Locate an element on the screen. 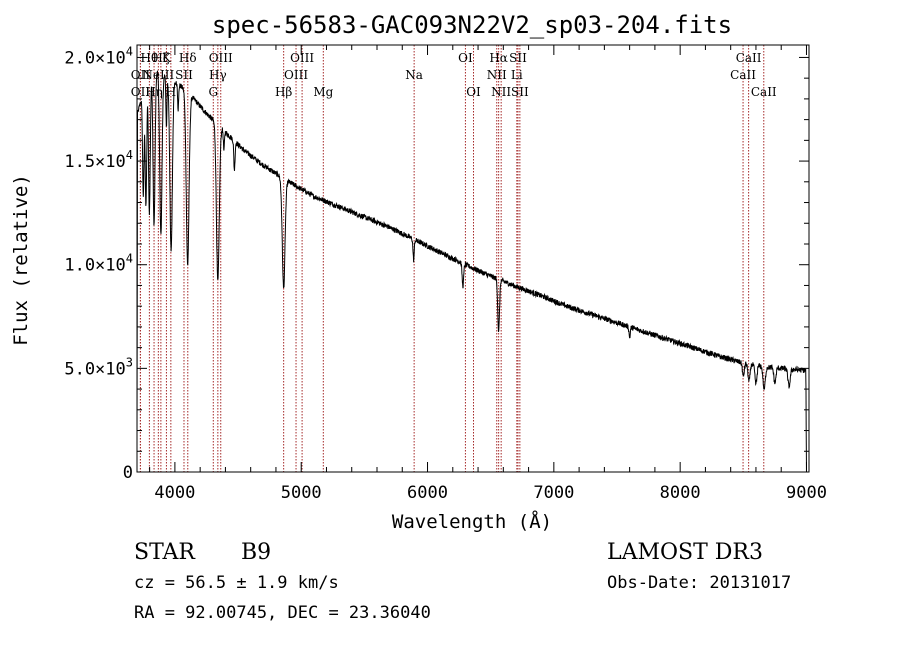 Image resolution: width=900 pixels, height=649 pixels. x-tick-label-4: 8000 is located at coordinates (680, 493).